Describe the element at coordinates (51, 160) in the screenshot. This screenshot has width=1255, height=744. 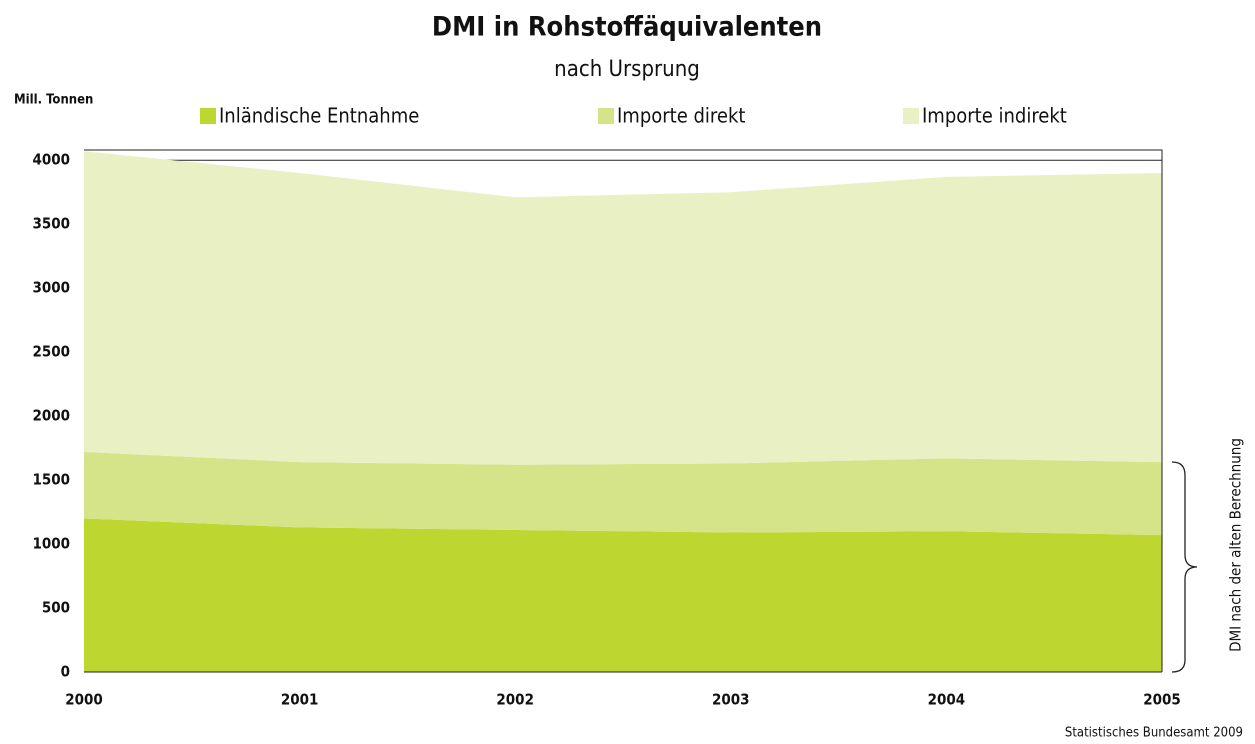
I see `y-tick-label: 4000` at that location.